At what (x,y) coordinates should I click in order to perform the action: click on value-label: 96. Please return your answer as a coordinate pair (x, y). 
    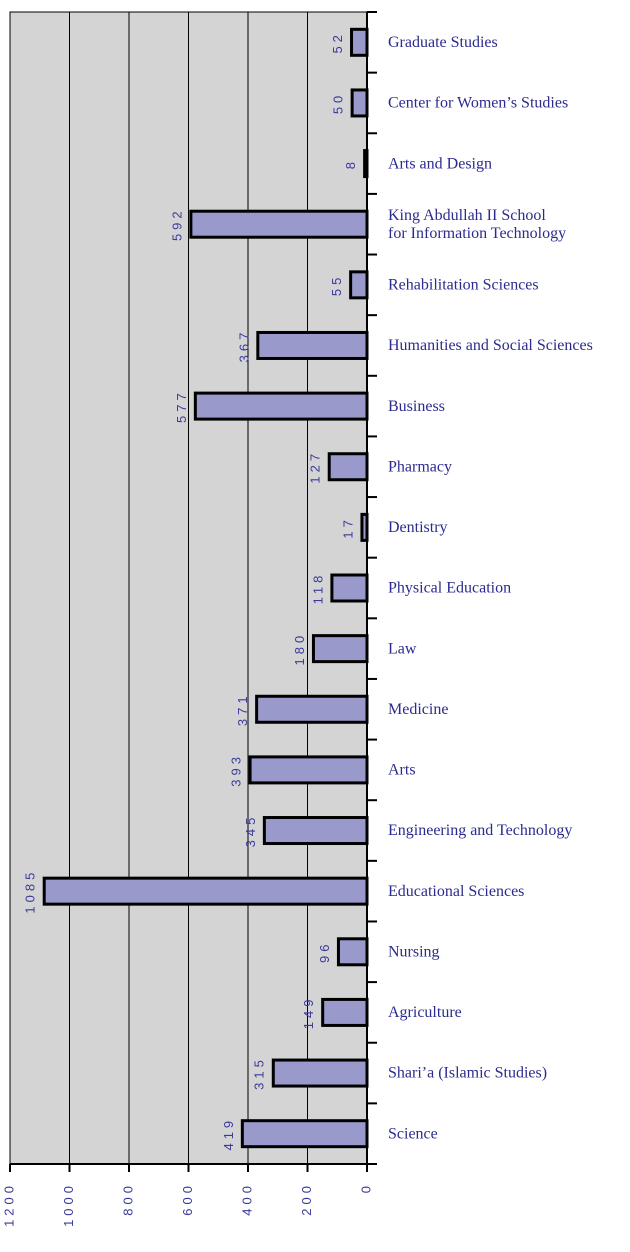
    Looking at the image, I should click on (324, 952).